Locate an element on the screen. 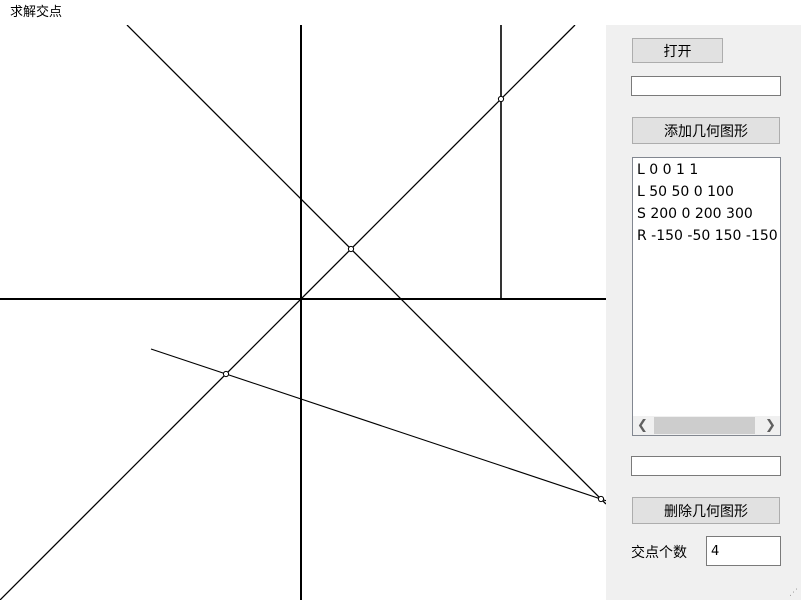 The image size is (803, 602). scroll-thumb is located at coordinates (704, 425).